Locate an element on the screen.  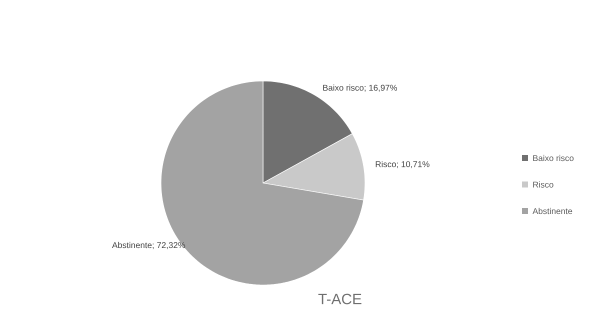
data-label: Abstinente; 72,32% is located at coordinates (149, 246).